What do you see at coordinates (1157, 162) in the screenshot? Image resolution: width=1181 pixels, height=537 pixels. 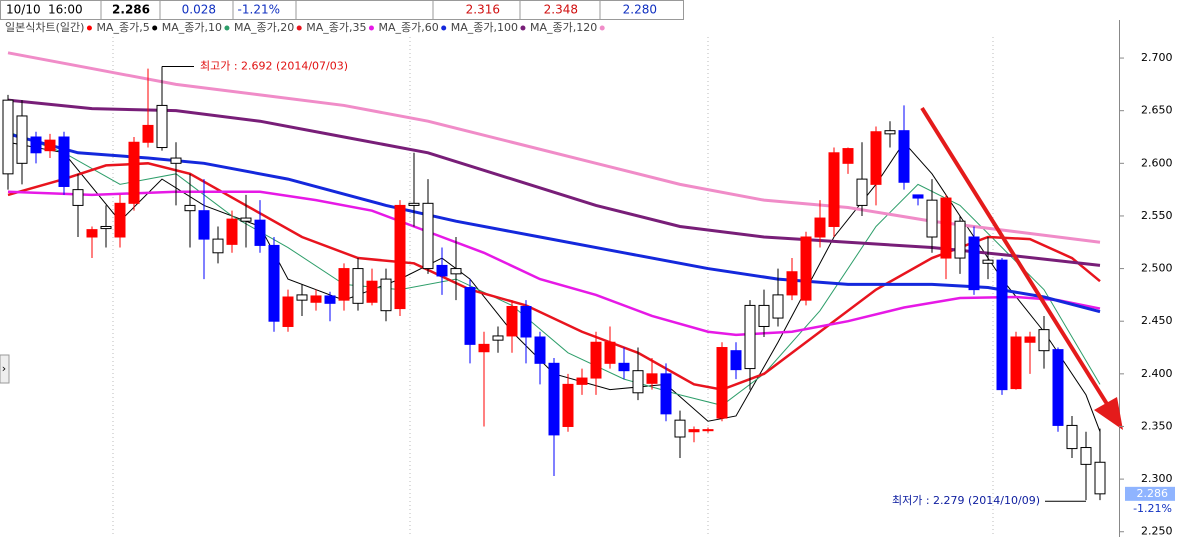 I see `y-tick-label: 2.600` at bounding box center [1157, 162].